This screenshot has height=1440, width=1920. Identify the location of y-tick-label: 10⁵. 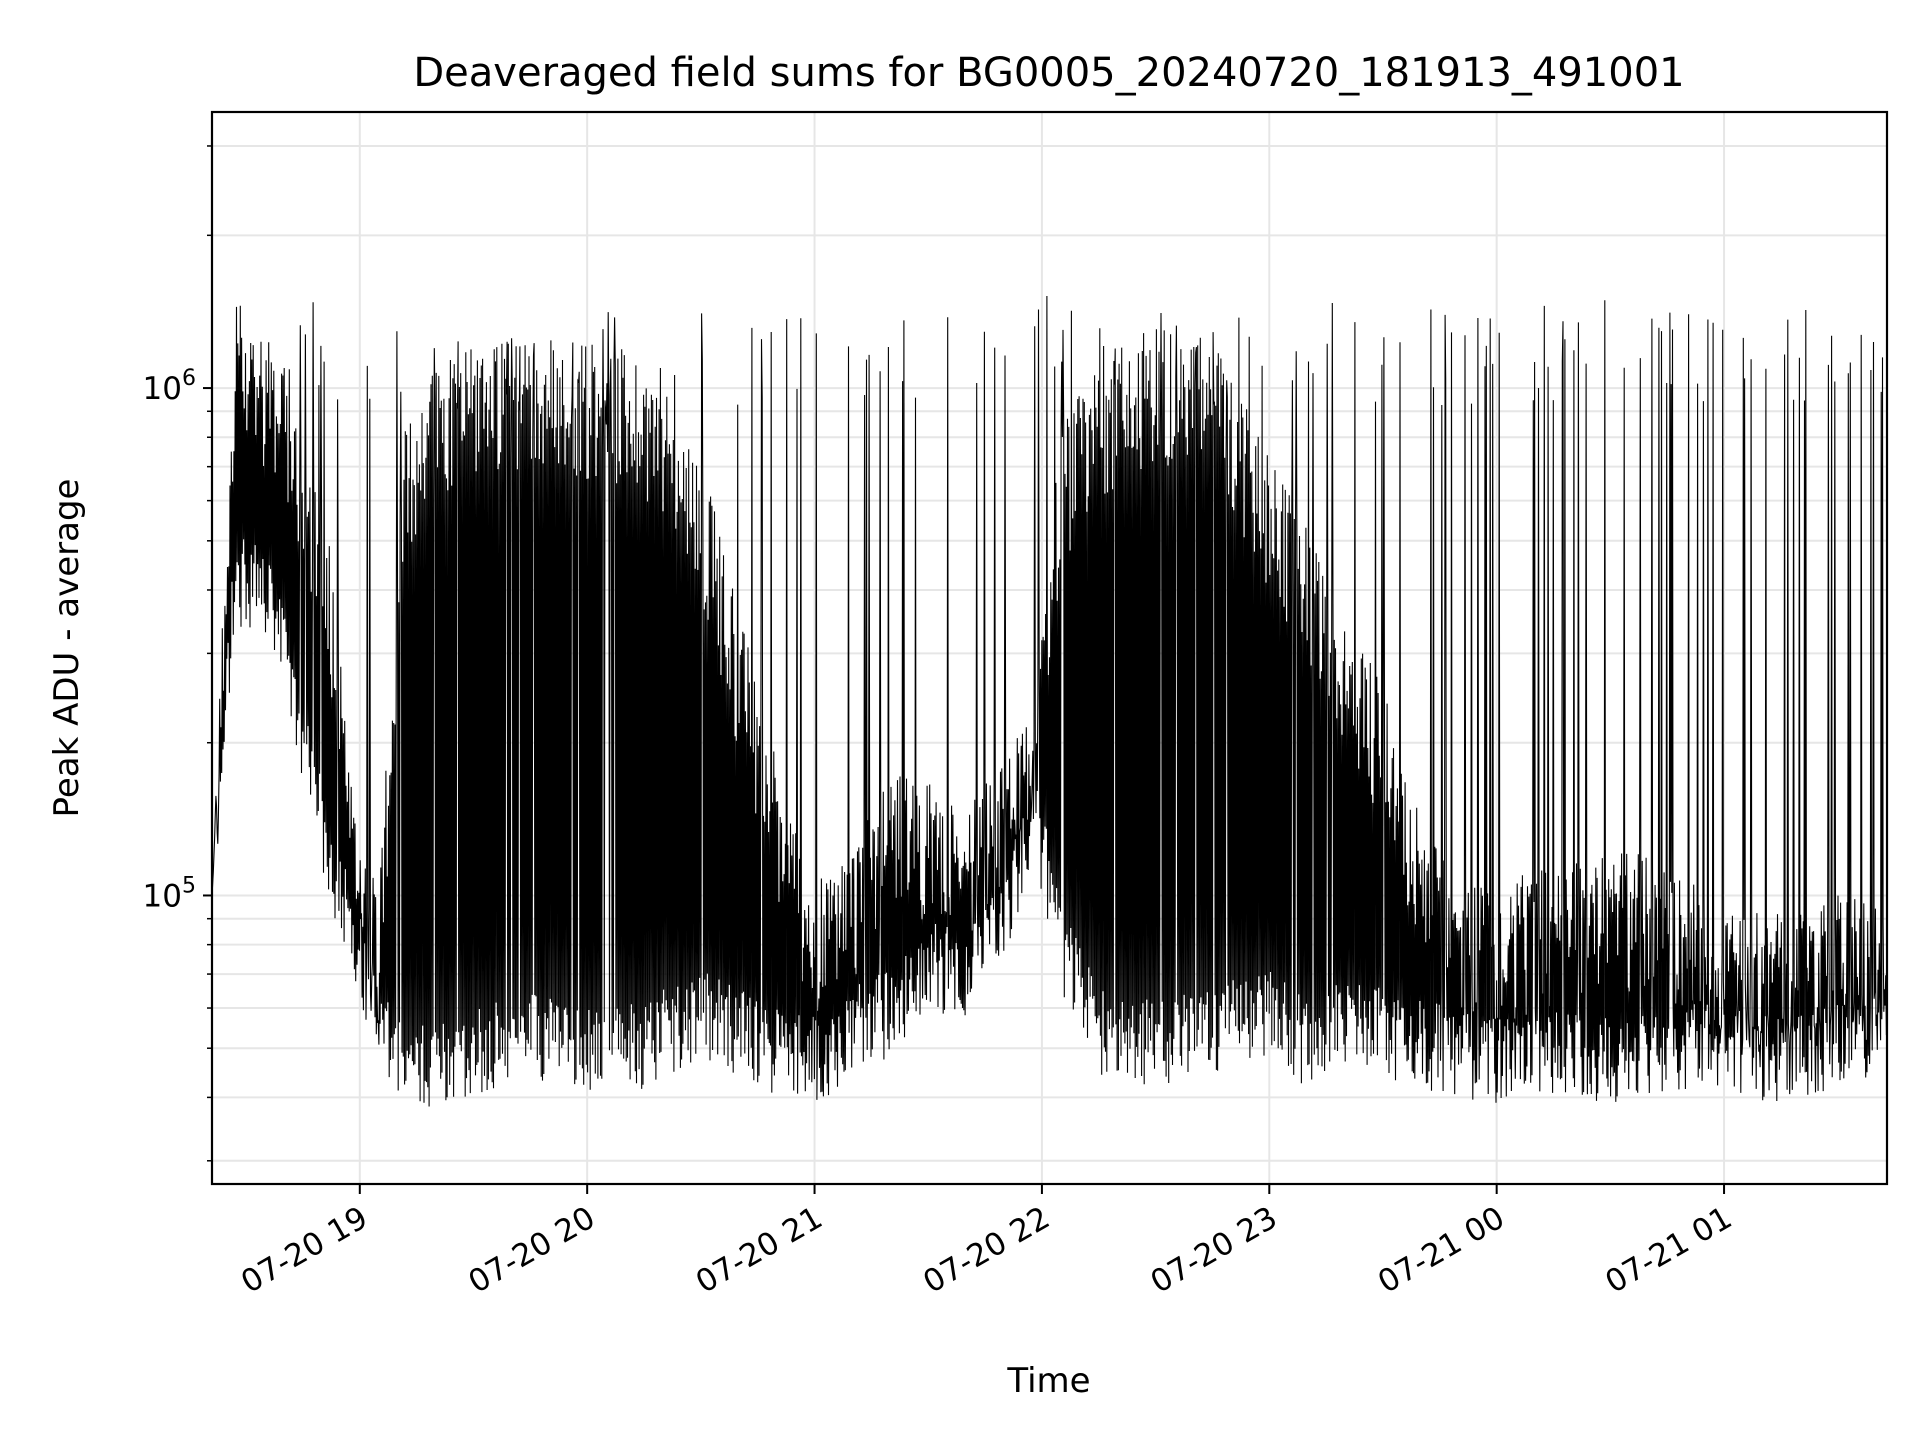
(169, 893).